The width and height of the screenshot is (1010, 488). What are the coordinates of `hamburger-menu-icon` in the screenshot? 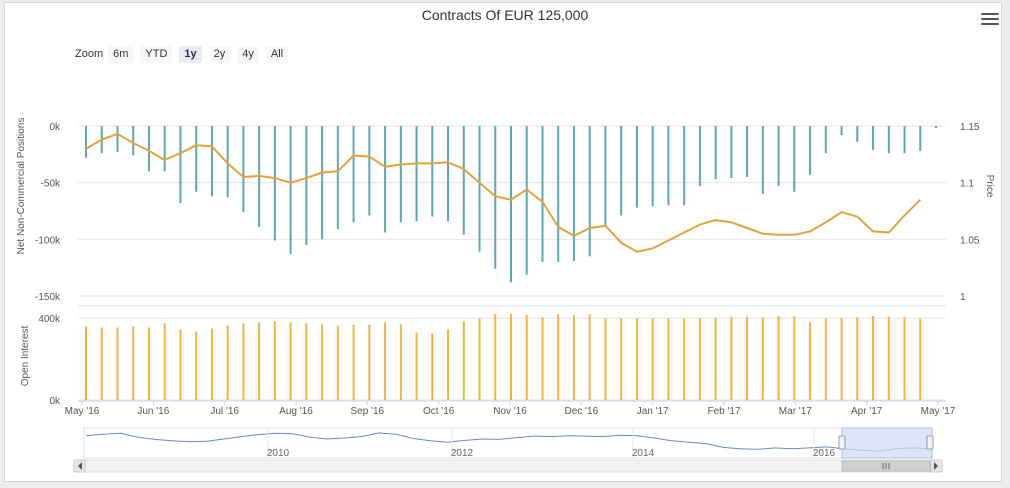 It's located at (990, 20).